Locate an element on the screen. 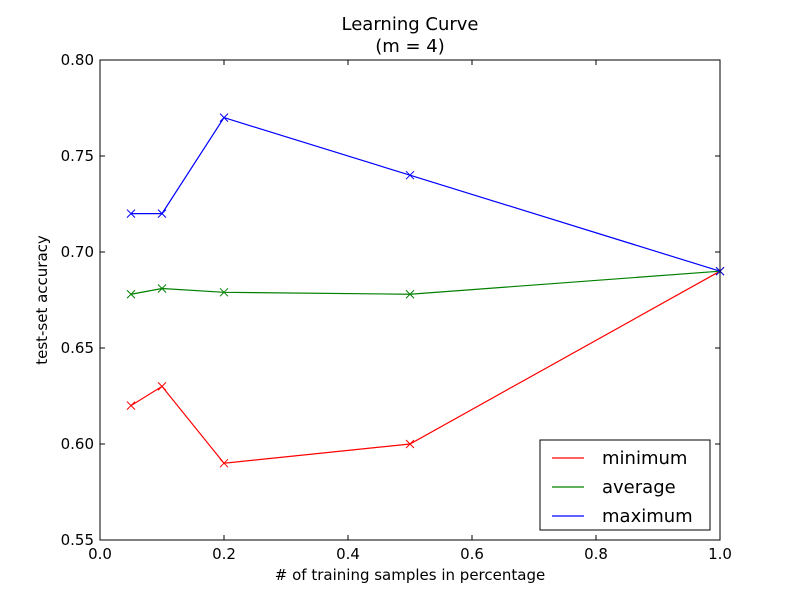 This screenshot has height=600, width=800. y-tick-label-5: 0.80 is located at coordinates (77, 60).